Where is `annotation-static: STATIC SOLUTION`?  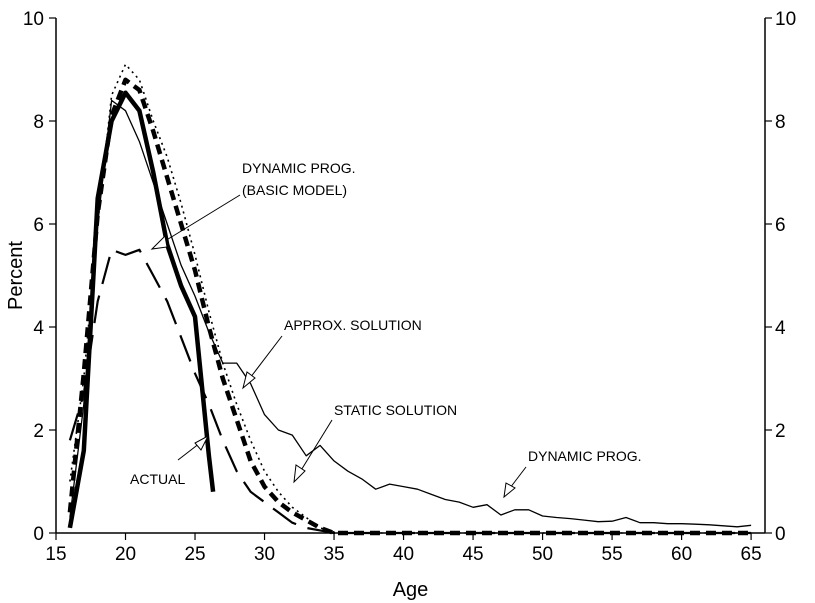 annotation-static: STATIC SOLUTION is located at coordinates (395, 410).